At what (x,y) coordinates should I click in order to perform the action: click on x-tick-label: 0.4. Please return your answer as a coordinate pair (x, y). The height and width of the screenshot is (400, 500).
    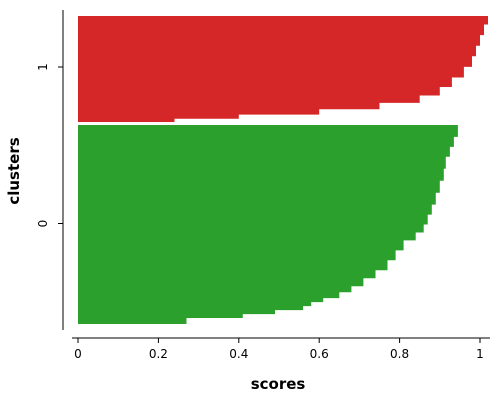
    Looking at the image, I should click on (238, 354).